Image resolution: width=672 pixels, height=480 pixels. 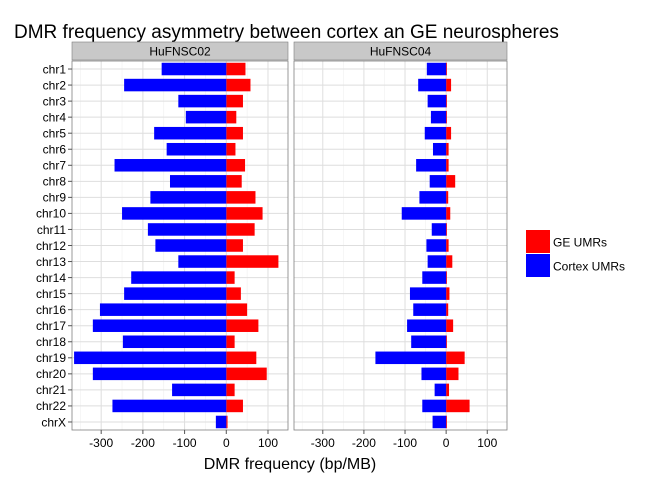 What do you see at coordinates (589, 267) in the screenshot?
I see `legend-label: Cortex UMRs` at bounding box center [589, 267].